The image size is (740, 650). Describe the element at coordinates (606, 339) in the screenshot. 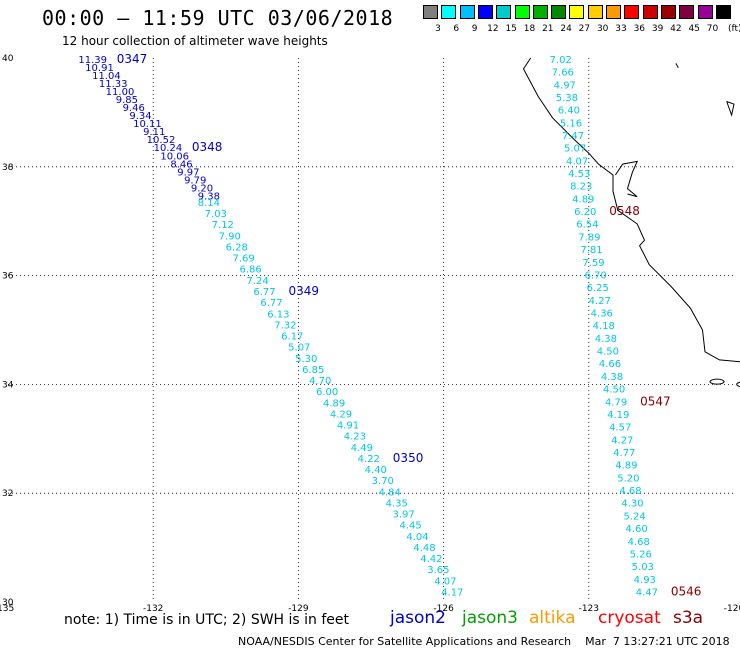

I see `wave-height-value: 4.38` at that location.